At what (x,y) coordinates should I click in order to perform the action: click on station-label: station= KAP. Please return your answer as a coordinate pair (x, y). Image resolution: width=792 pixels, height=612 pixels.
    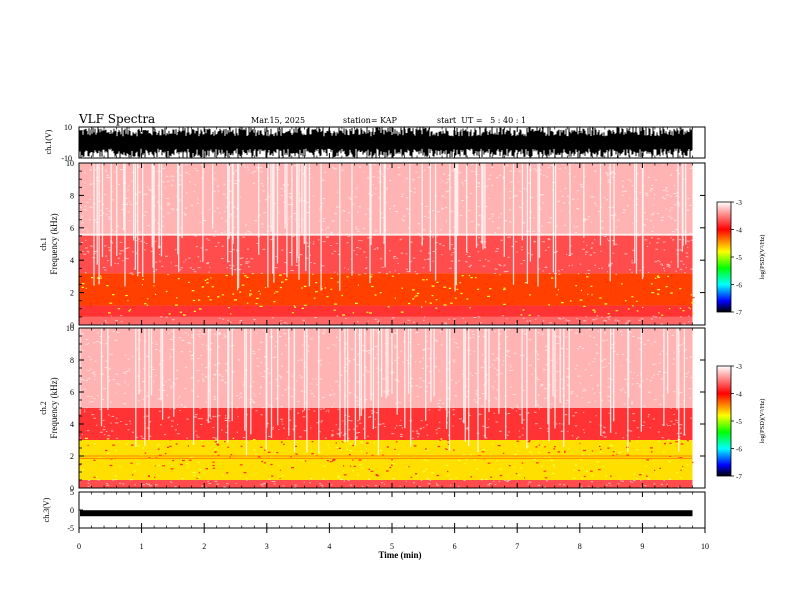
    Looking at the image, I should click on (370, 120).